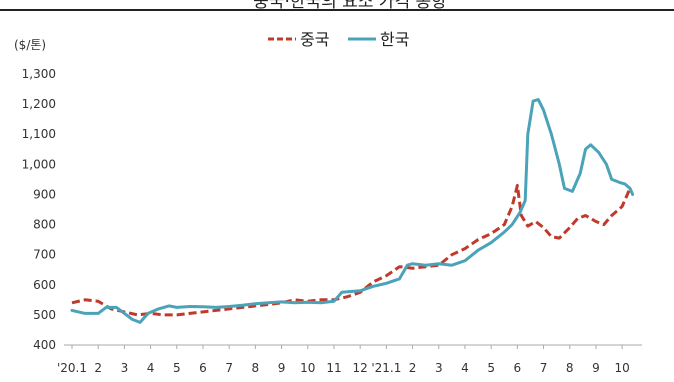 The height and width of the screenshot is (382, 674). Describe the element at coordinates (44, 255) in the screenshot. I see `y-tick-label: 700` at that location.